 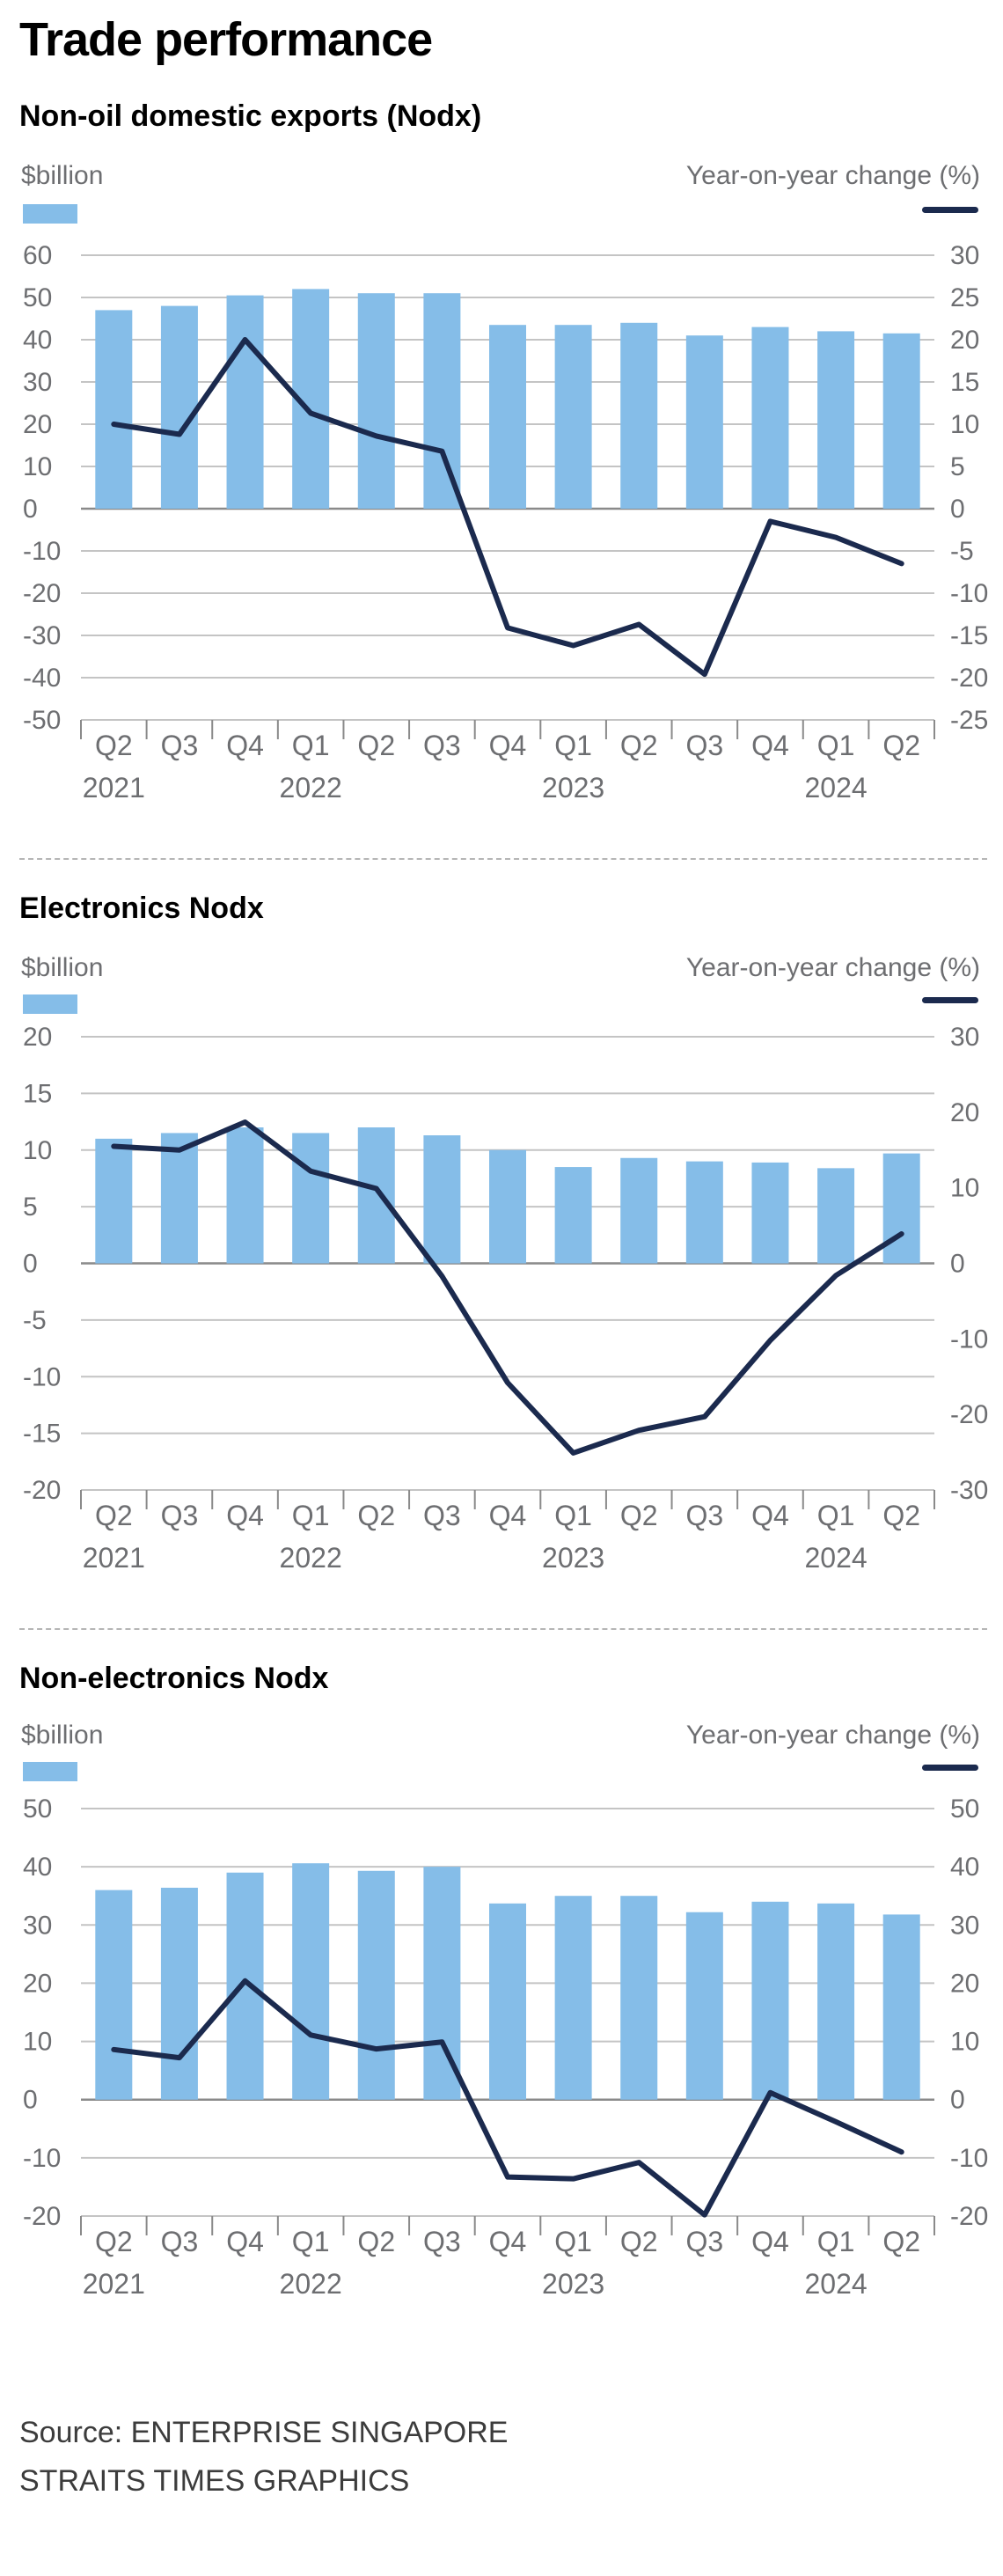 What do you see at coordinates (969, 1490) in the screenshot?
I see `right-tick-label: -30` at bounding box center [969, 1490].